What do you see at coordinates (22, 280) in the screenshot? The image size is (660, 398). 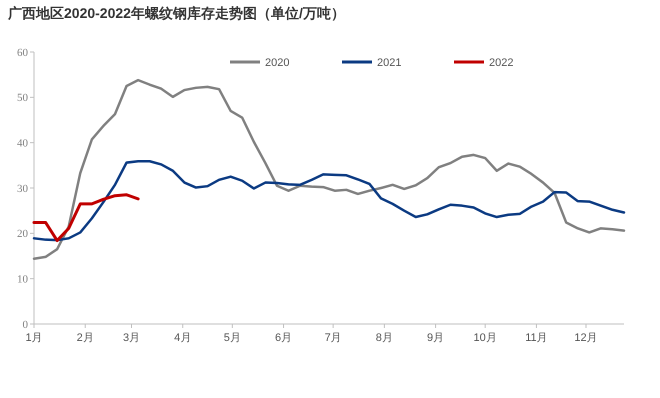 I see `y-tick-label: 10` at bounding box center [22, 280].